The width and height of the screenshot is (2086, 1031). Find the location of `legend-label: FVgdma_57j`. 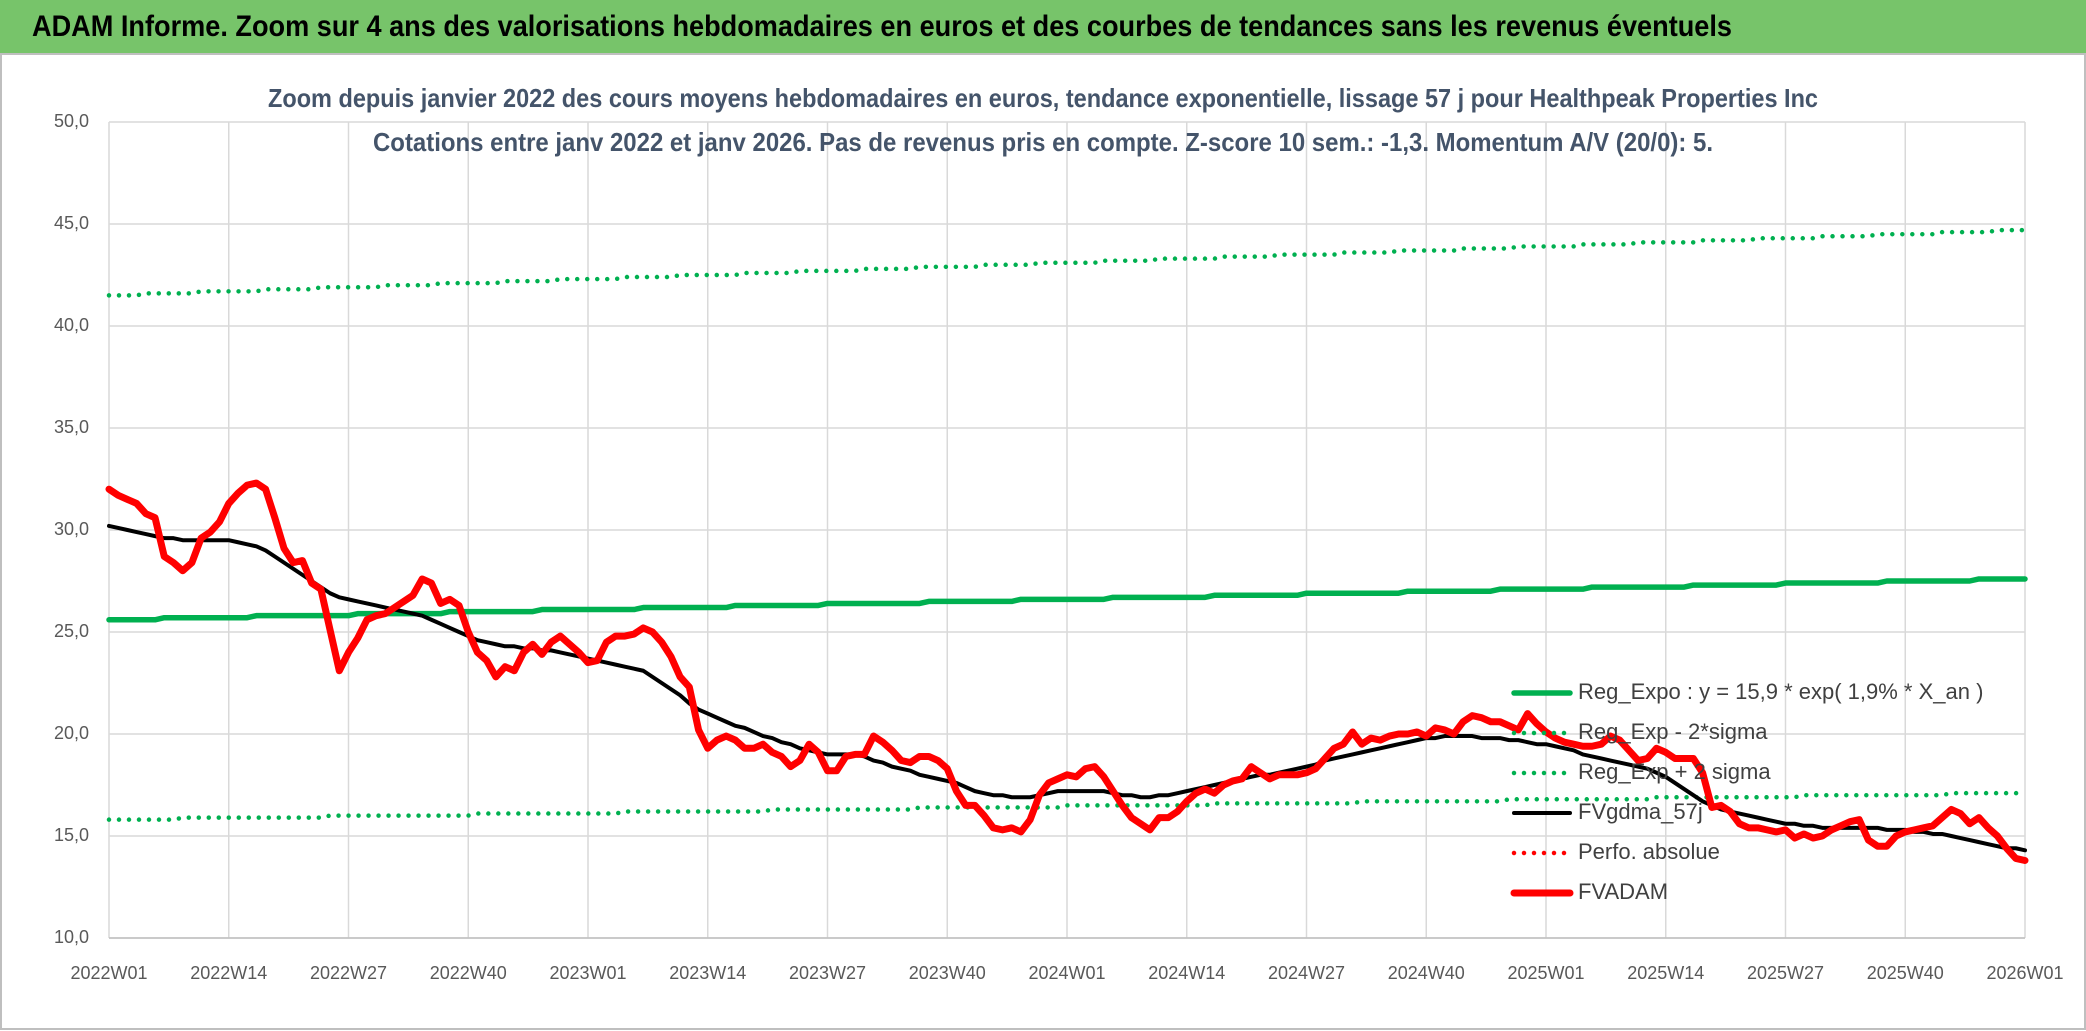

legend-label: FVgdma_57j is located at coordinates (1640, 811).